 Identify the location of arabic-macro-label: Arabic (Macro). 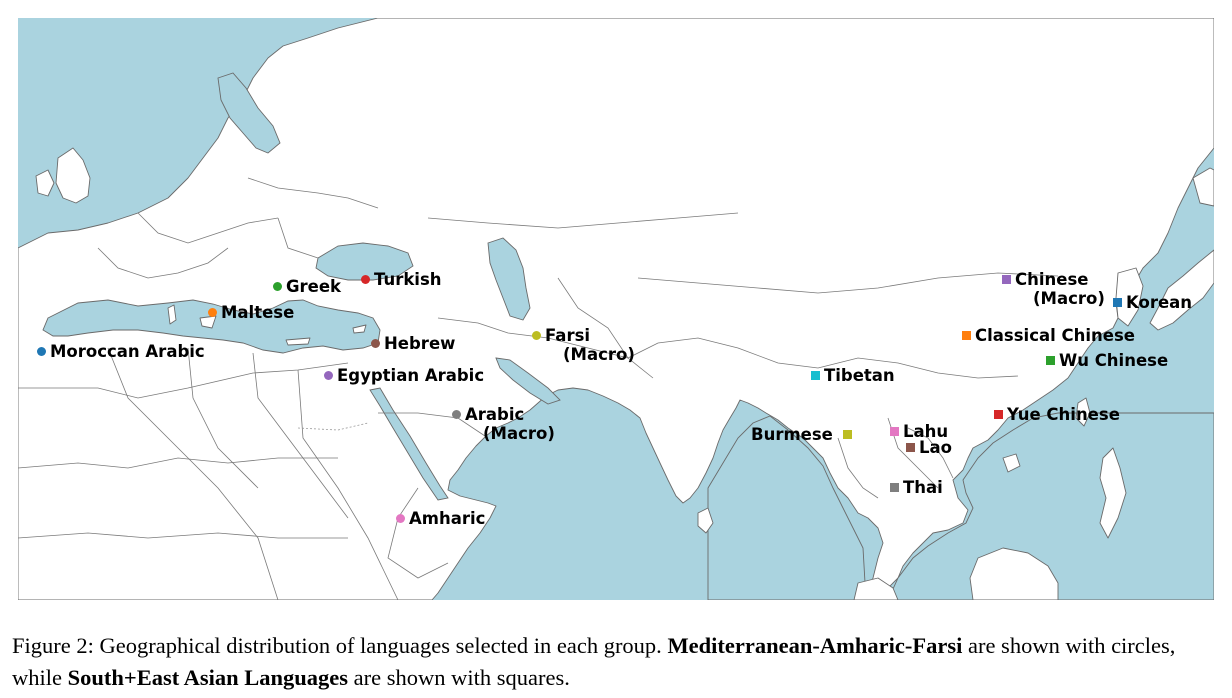
(510, 424).